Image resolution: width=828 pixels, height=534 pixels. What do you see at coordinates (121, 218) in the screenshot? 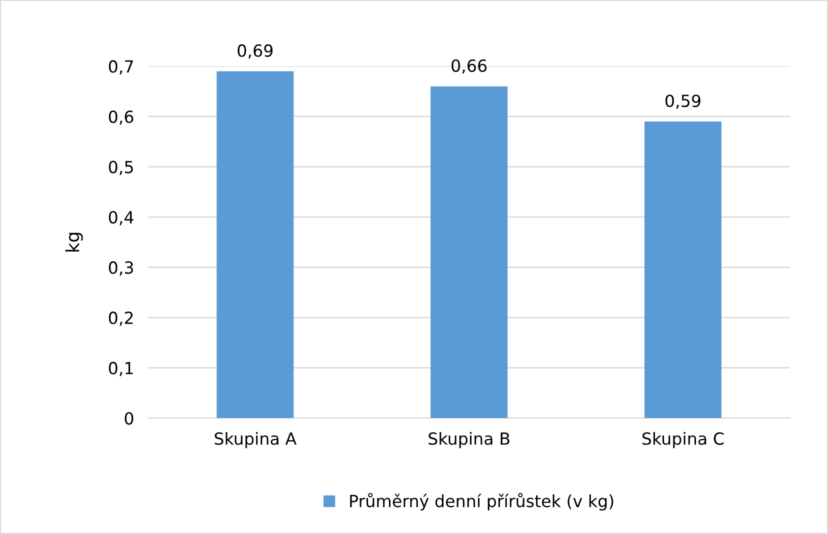
I see `y-tick-label: 0,4` at bounding box center [121, 218].